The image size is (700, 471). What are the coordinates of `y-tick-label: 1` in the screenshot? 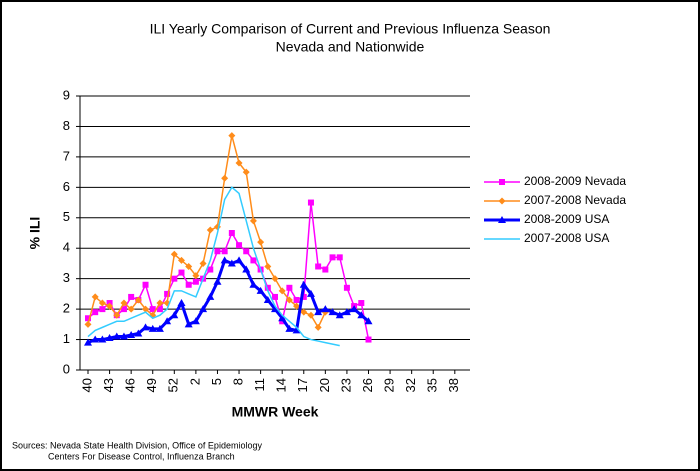 It's located at (66, 338).